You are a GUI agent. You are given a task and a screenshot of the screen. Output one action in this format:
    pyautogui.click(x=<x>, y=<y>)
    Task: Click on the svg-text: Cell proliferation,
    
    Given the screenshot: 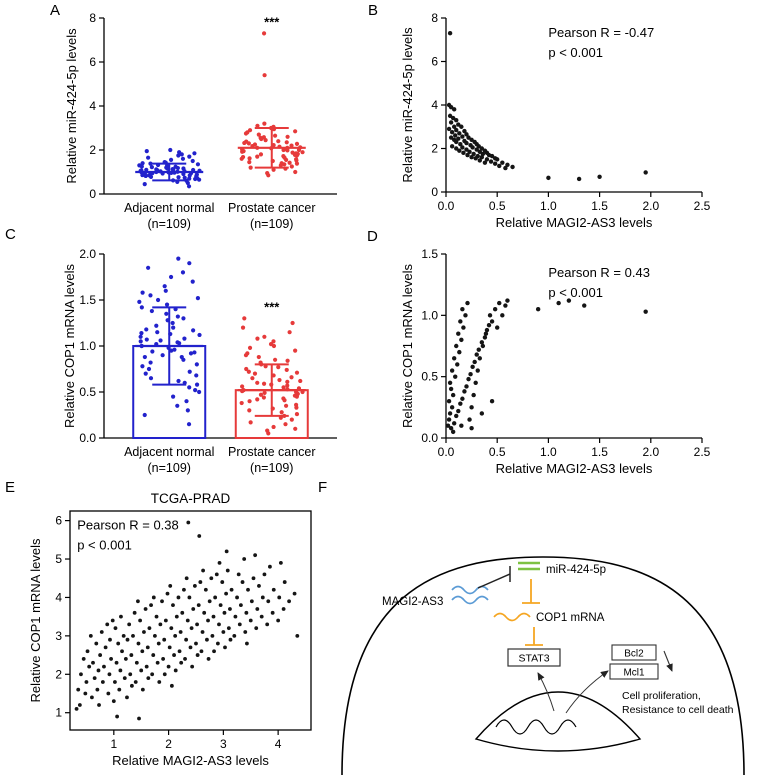 What is the action you would take?
    pyautogui.click(x=661, y=696)
    